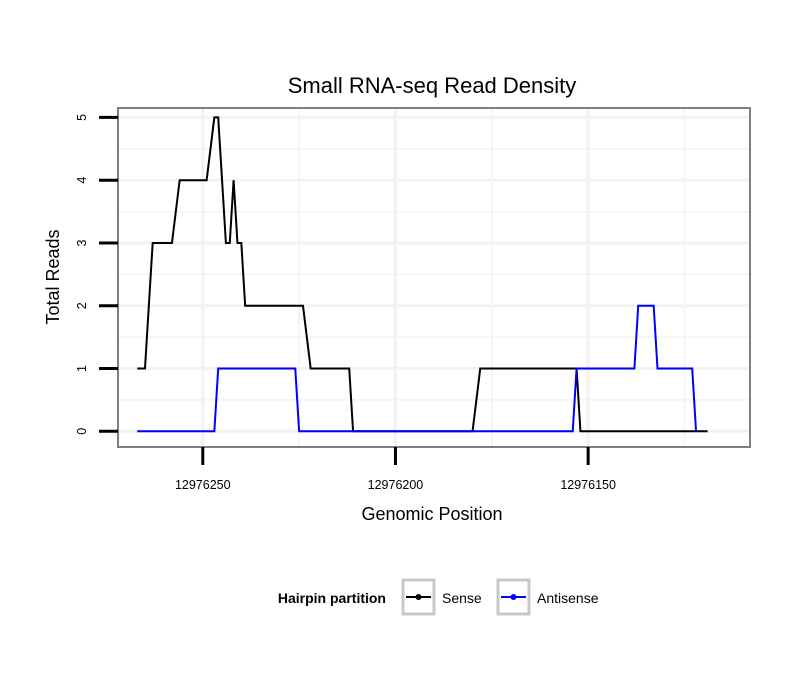 Image resolution: width=810 pixels, height=690 pixels. What do you see at coordinates (418, 597) in the screenshot?
I see `legend-marker-sense` at bounding box center [418, 597].